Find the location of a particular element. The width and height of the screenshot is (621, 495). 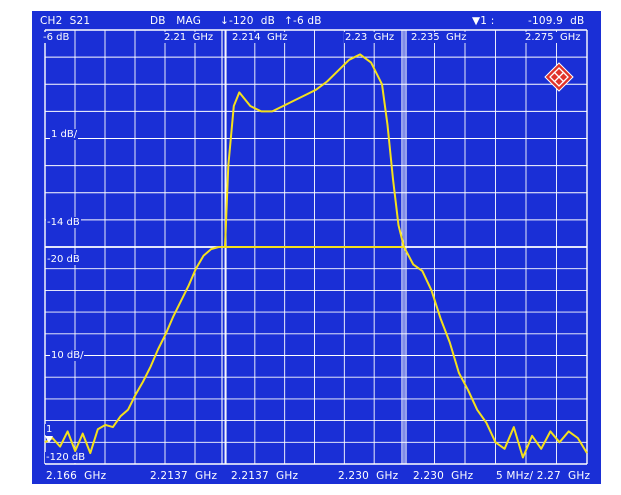

marker-value-readout: -109.9 dB is located at coordinates (556, 21).